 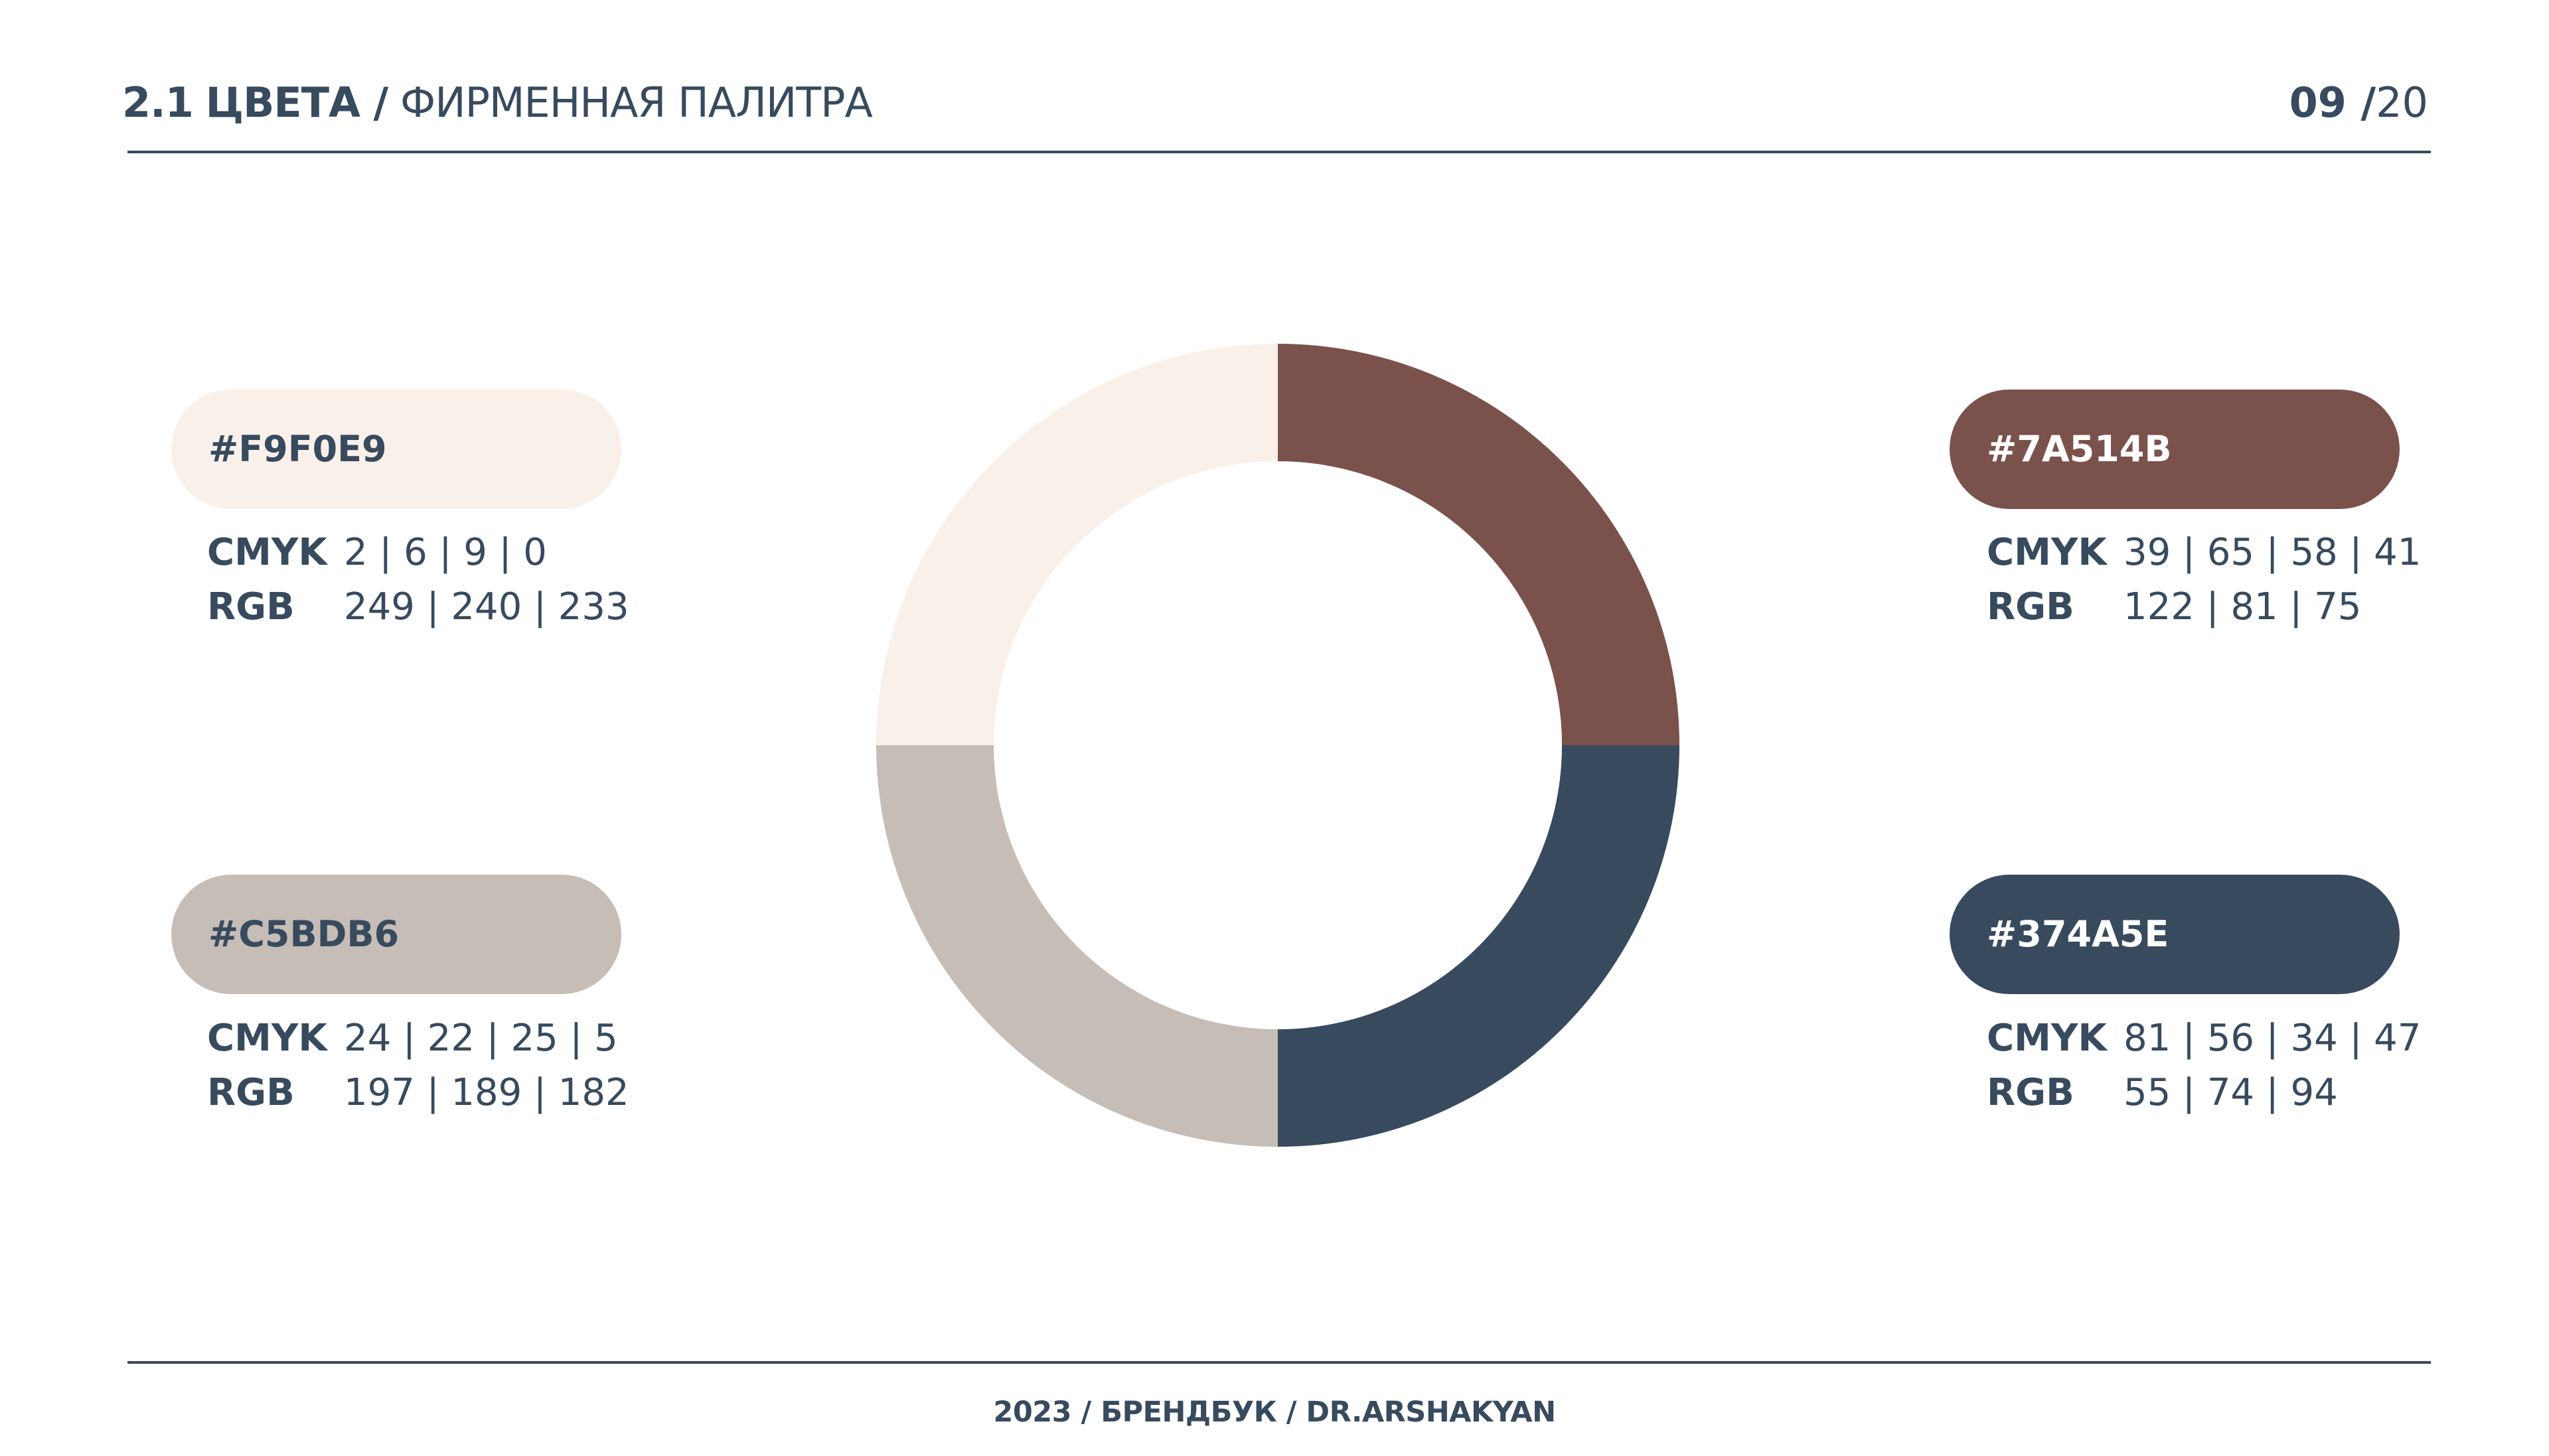 What do you see at coordinates (2402, 102) in the screenshot?
I see `page-total: 20` at bounding box center [2402, 102].